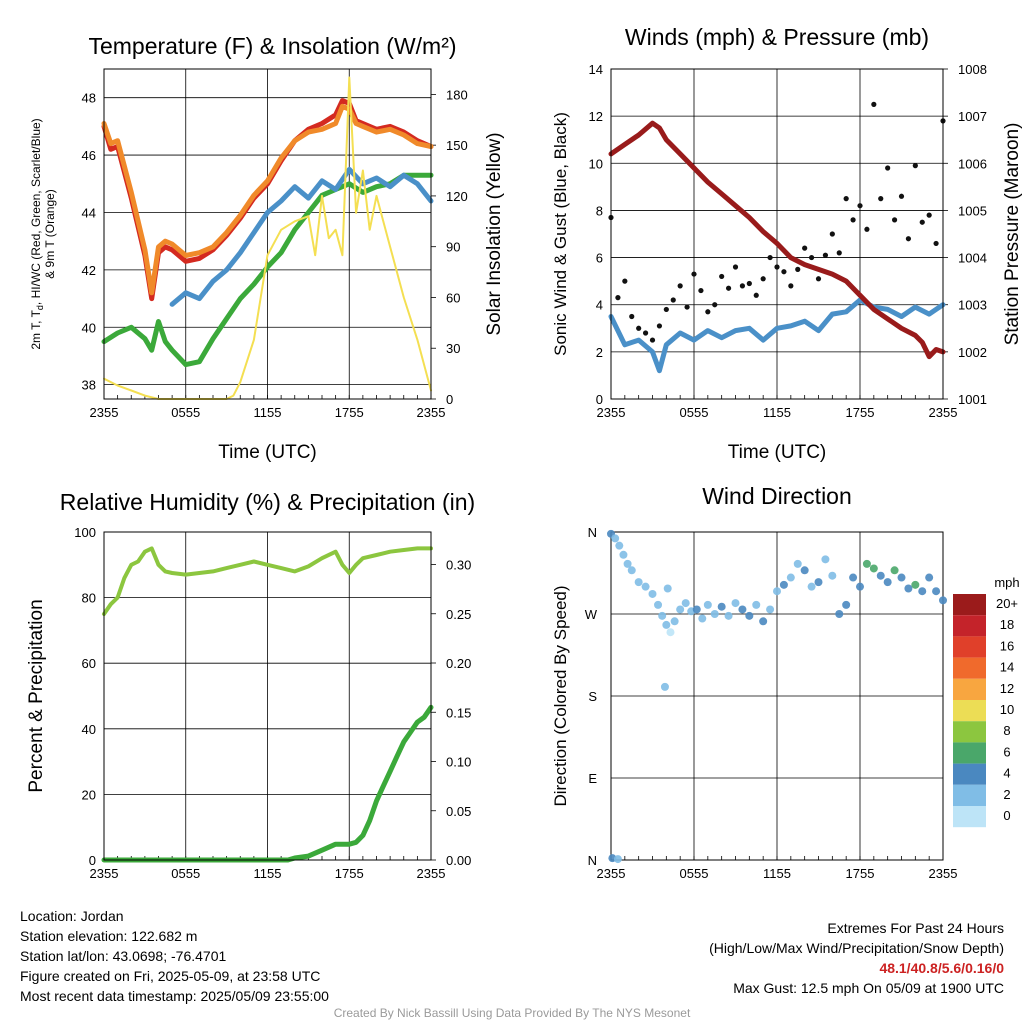 The image size is (1024, 1024). Describe the element at coordinates (89, 598) in the screenshot. I see `humidity-ytick-label: 80` at that location.